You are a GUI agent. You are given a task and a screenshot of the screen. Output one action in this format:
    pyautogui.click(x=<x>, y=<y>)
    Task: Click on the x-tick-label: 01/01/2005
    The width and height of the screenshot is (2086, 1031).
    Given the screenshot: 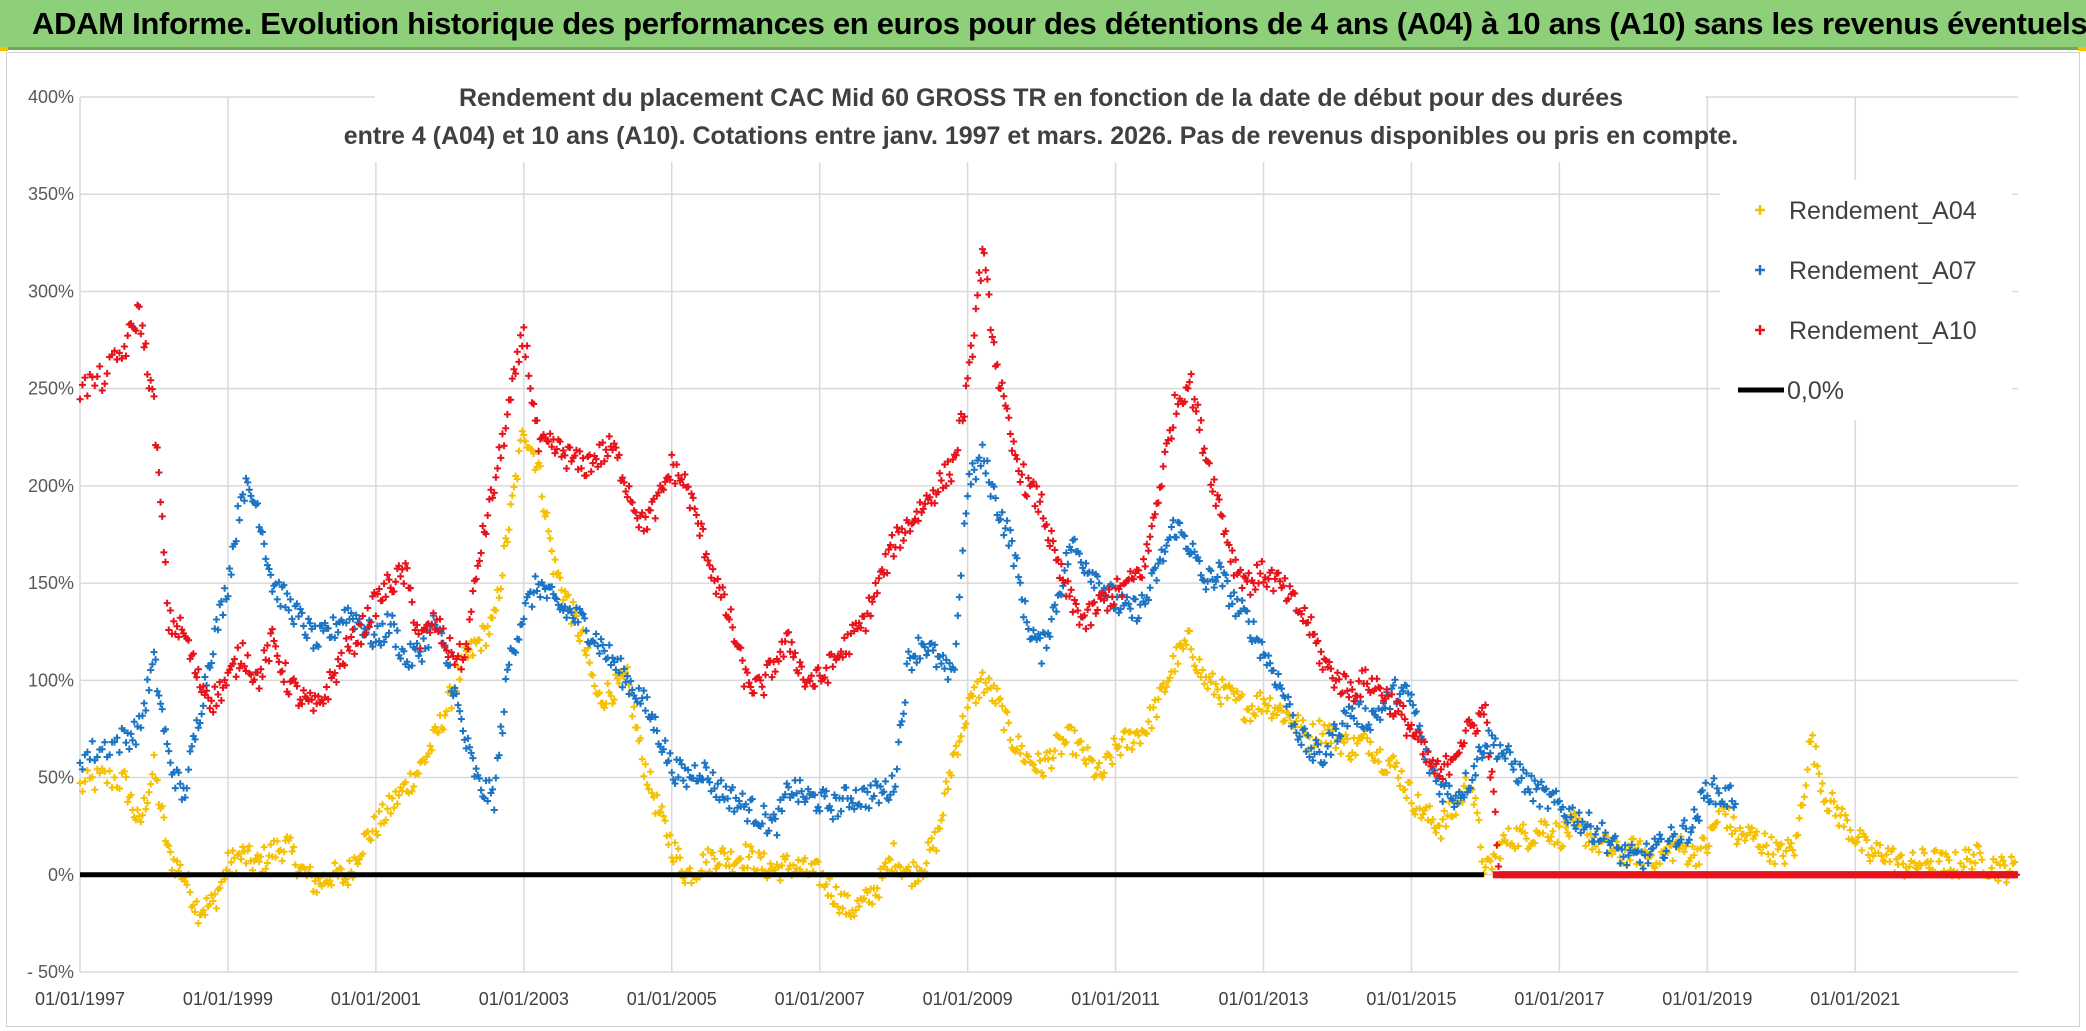 What is the action you would take?
    pyautogui.click(x=672, y=999)
    